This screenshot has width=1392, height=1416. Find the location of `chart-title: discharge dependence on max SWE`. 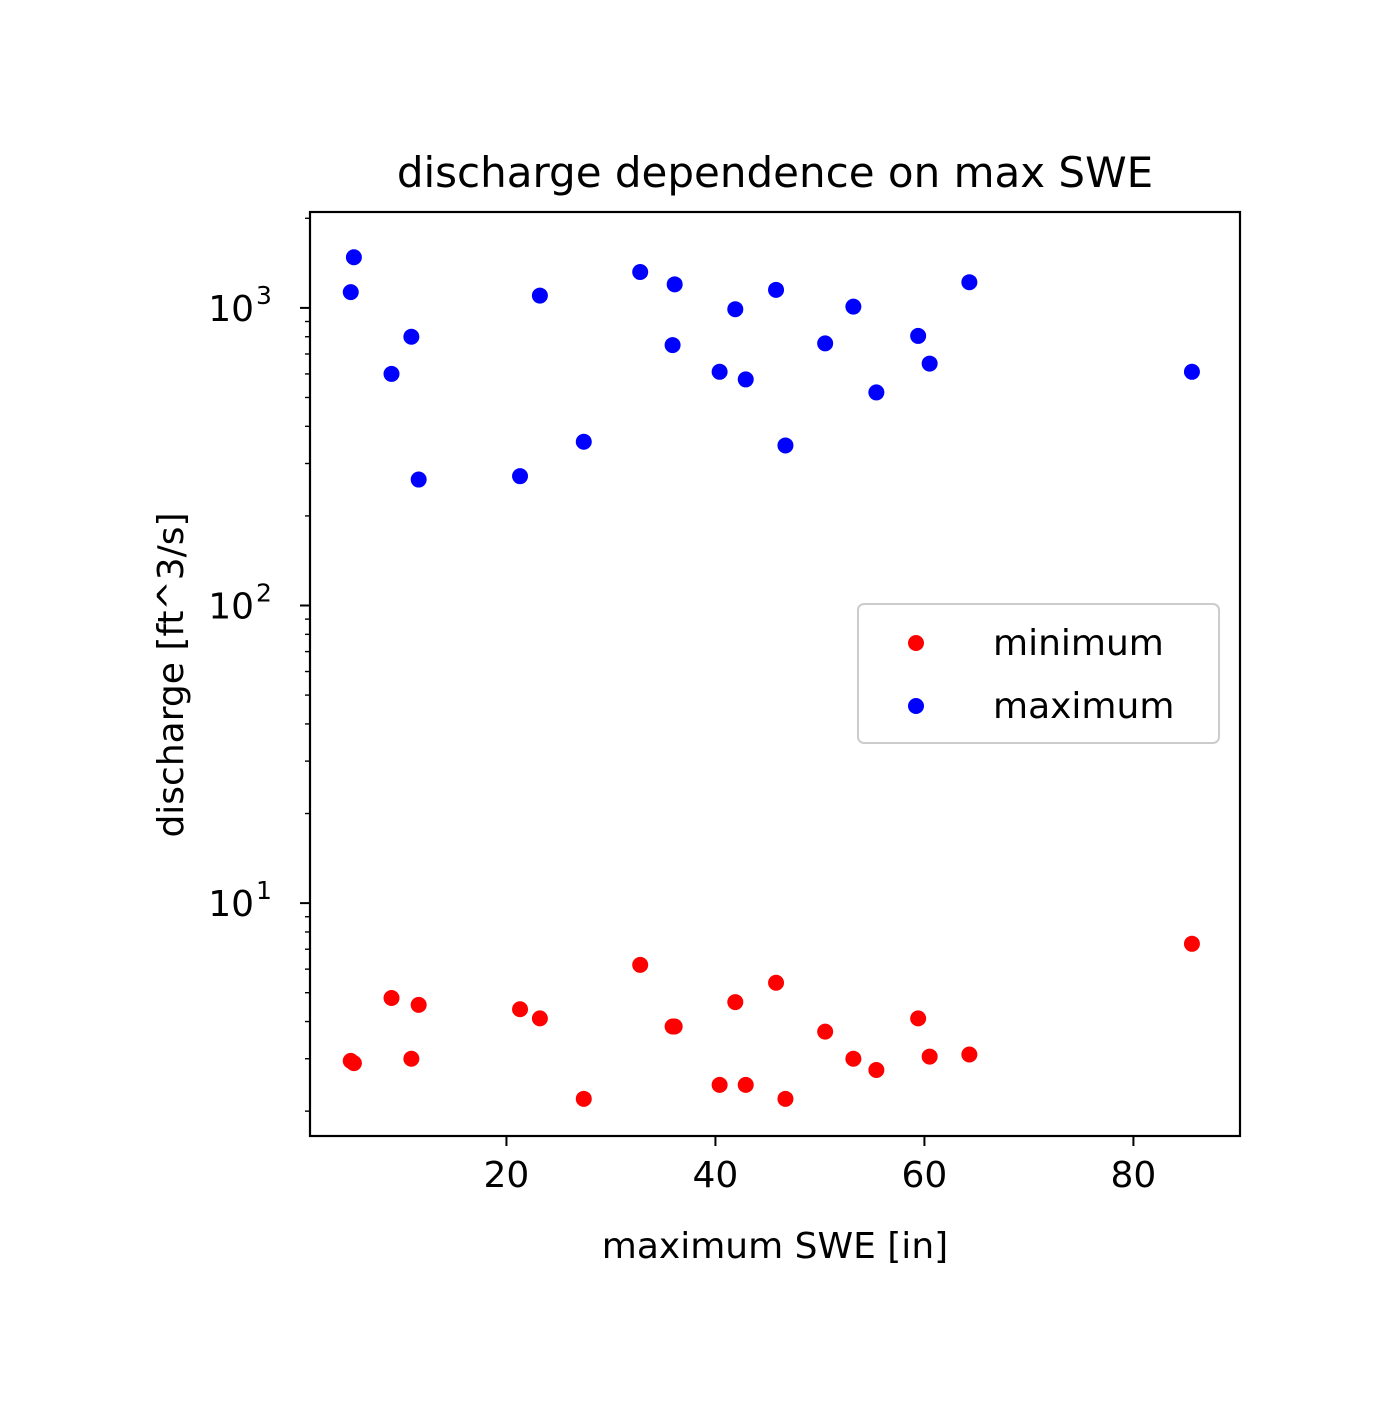

chart-title: discharge dependence on max SWE is located at coordinates (775, 172).